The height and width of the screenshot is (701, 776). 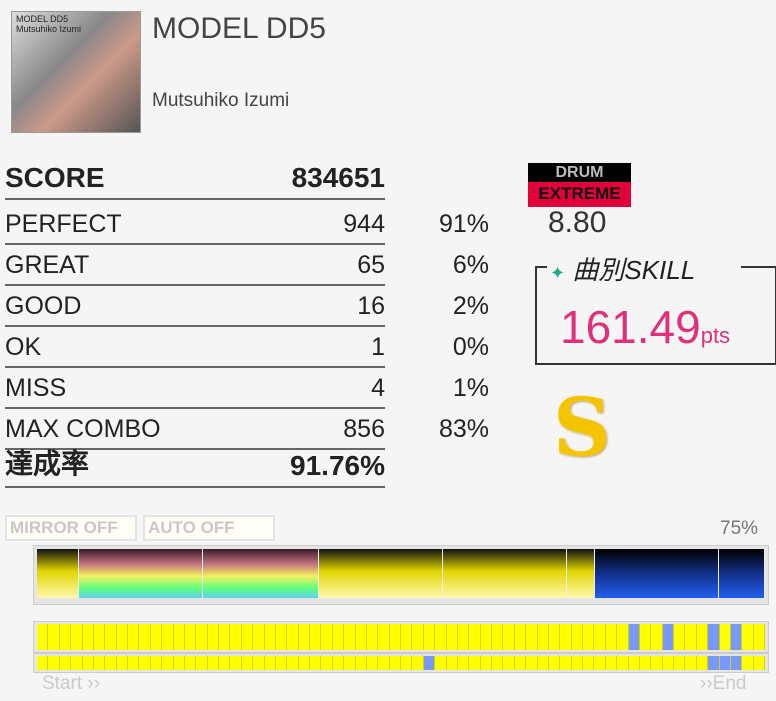 I want to click on result-label: PERFECT, so click(x=63, y=224).